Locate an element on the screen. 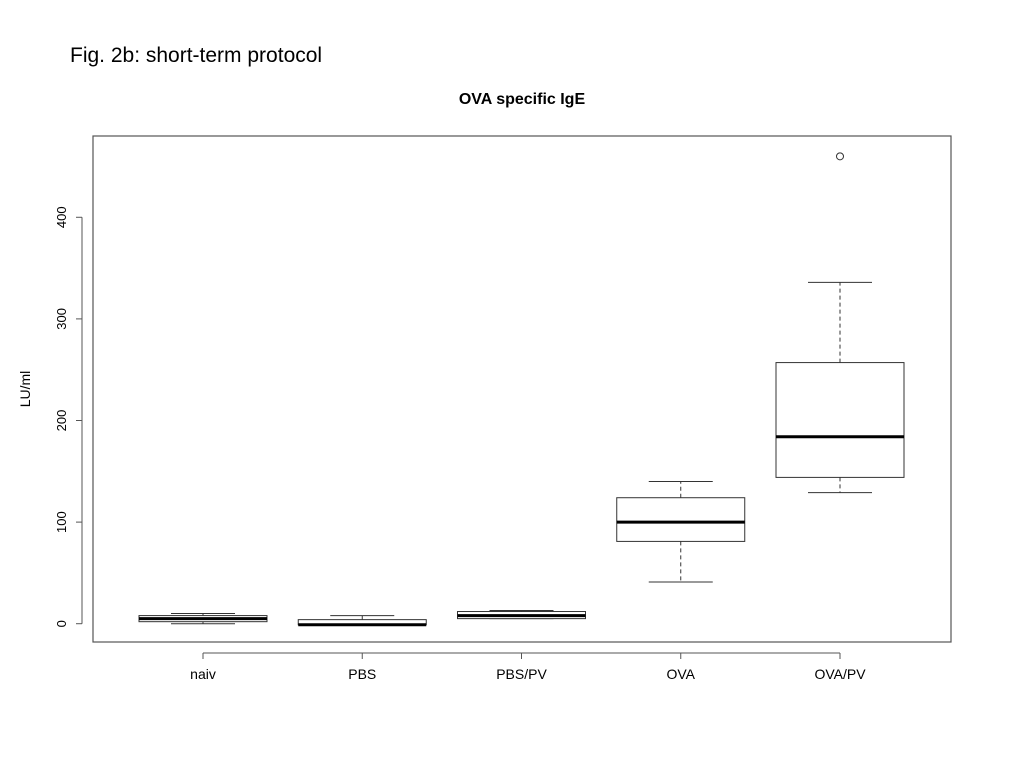  box-naiv is located at coordinates (203, 619).